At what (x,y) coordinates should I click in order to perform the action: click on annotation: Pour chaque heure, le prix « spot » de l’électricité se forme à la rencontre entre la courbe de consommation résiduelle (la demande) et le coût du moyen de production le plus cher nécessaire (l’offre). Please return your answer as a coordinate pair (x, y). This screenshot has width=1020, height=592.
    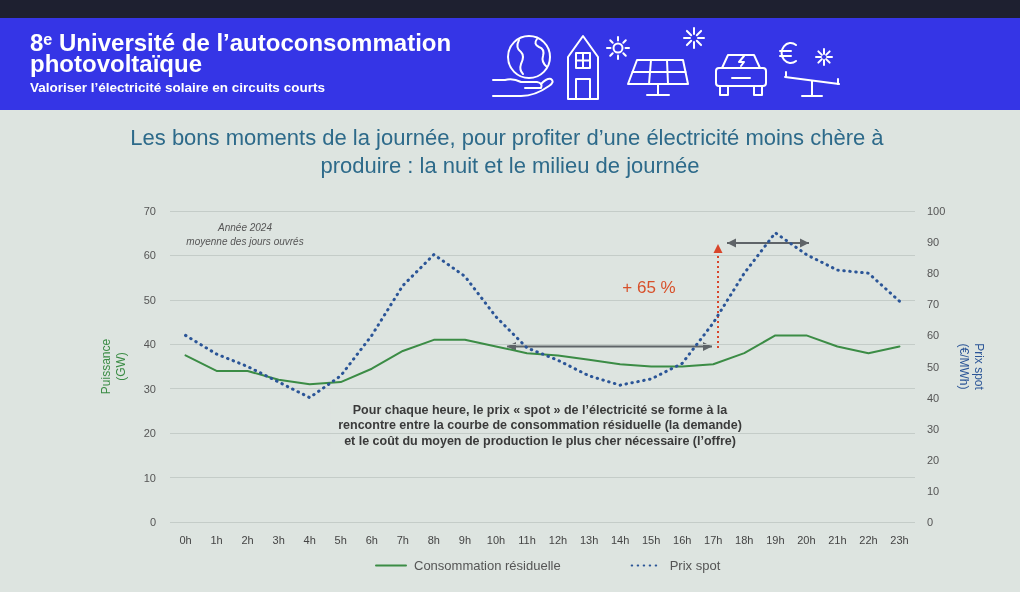
    Looking at the image, I should click on (540, 425).